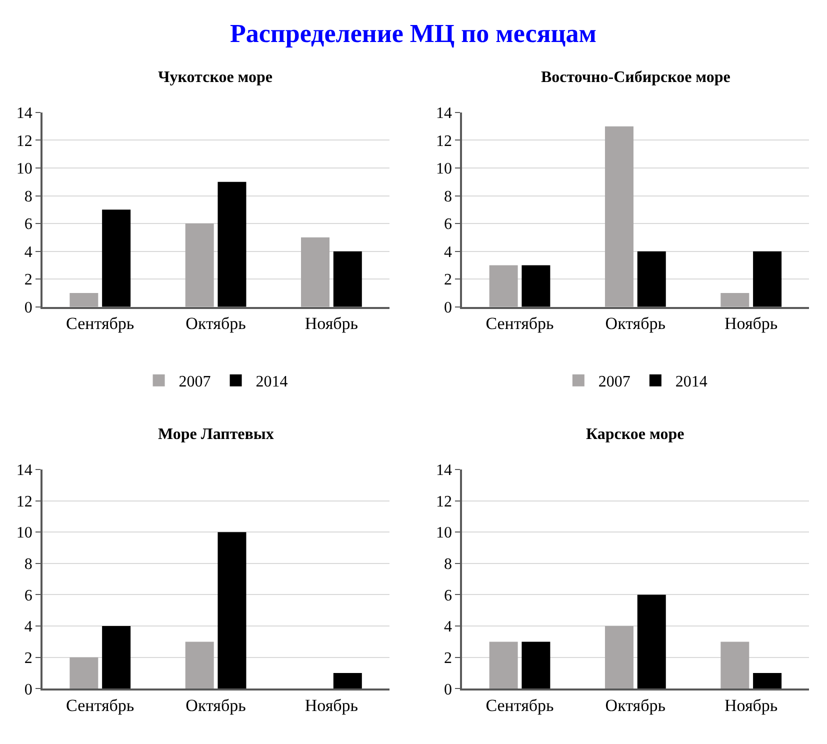 The height and width of the screenshot is (744, 827). Describe the element at coordinates (635, 77) in the screenshot. I see `chart-title: Восточно-Сибирское море` at that location.